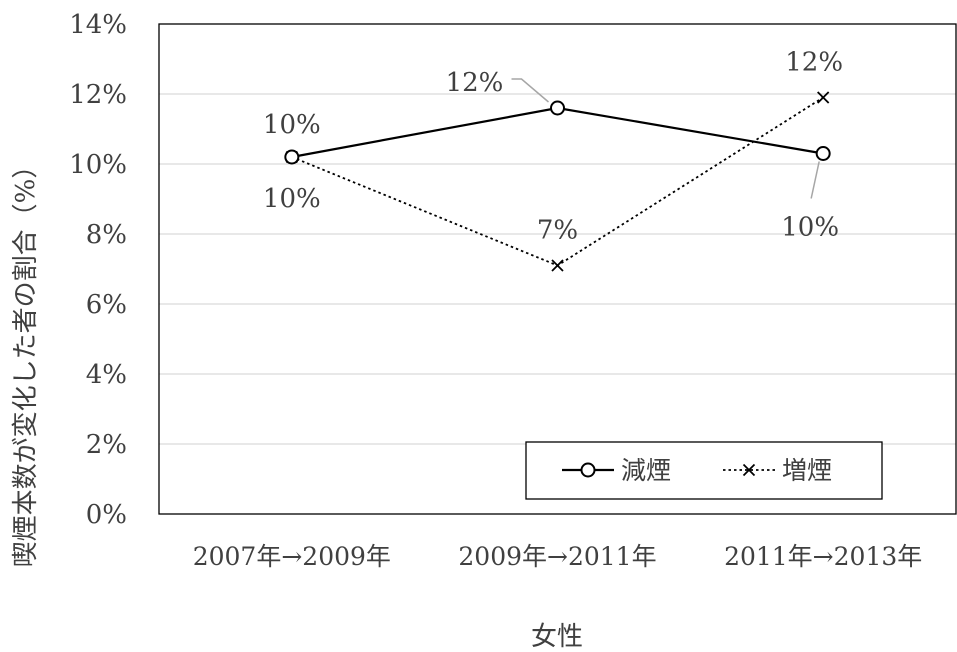  Describe the element at coordinates (106, 445) in the screenshot. I see `y-tick-label: 2%` at that location.